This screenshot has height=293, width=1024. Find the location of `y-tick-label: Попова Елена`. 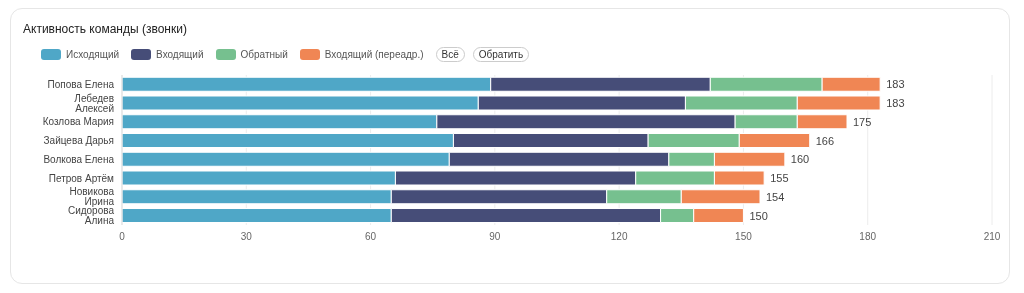

y-tick-label: Попова Елена is located at coordinates (81, 84).